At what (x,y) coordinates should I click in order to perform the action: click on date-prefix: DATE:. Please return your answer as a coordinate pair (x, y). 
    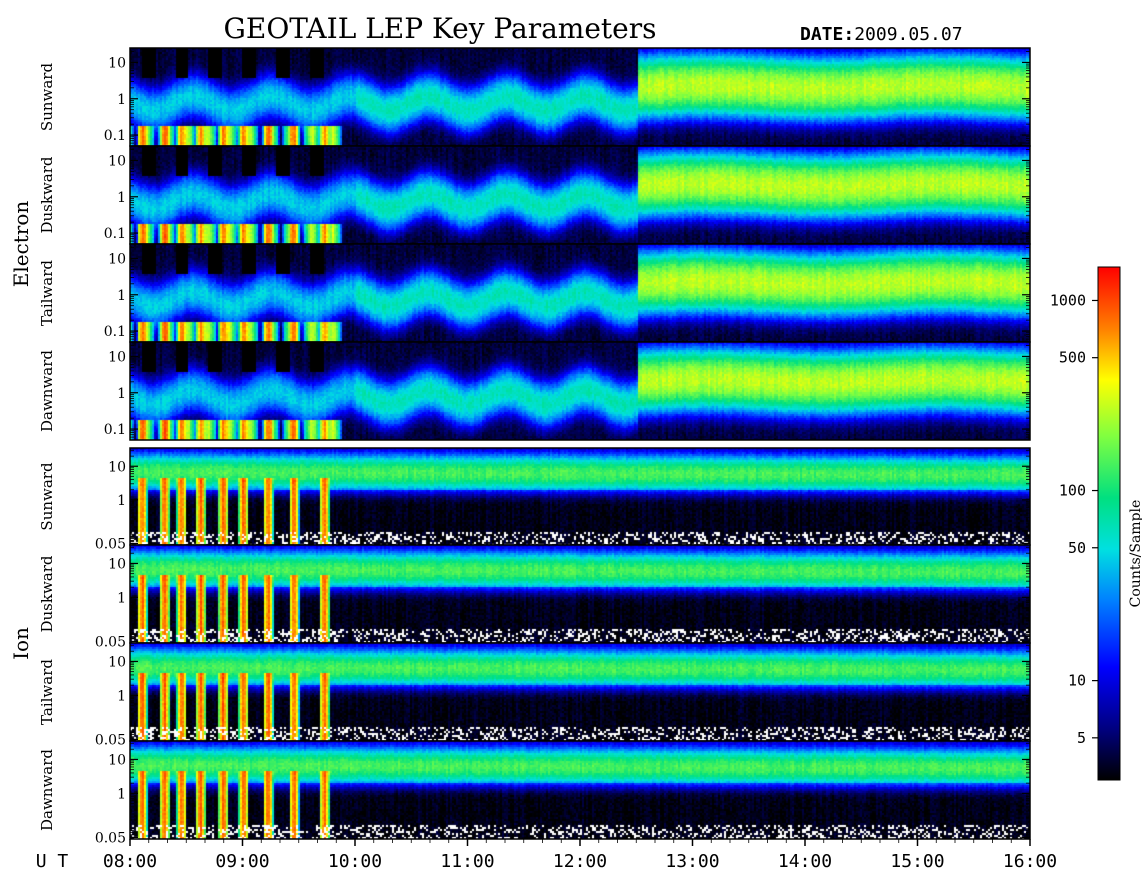
    Looking at the image, I should click on (827, 34).